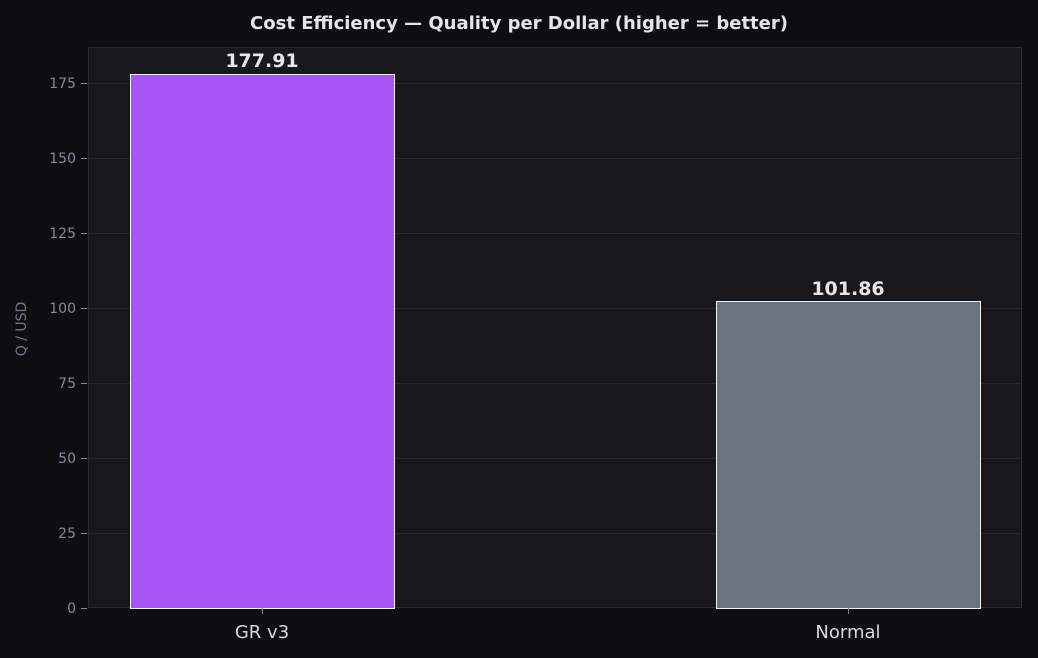 The image size is (1038, 658). Describe the element at coordinates (62, 234) in the screenshot. I see `y-tick-label: 125` at that location.